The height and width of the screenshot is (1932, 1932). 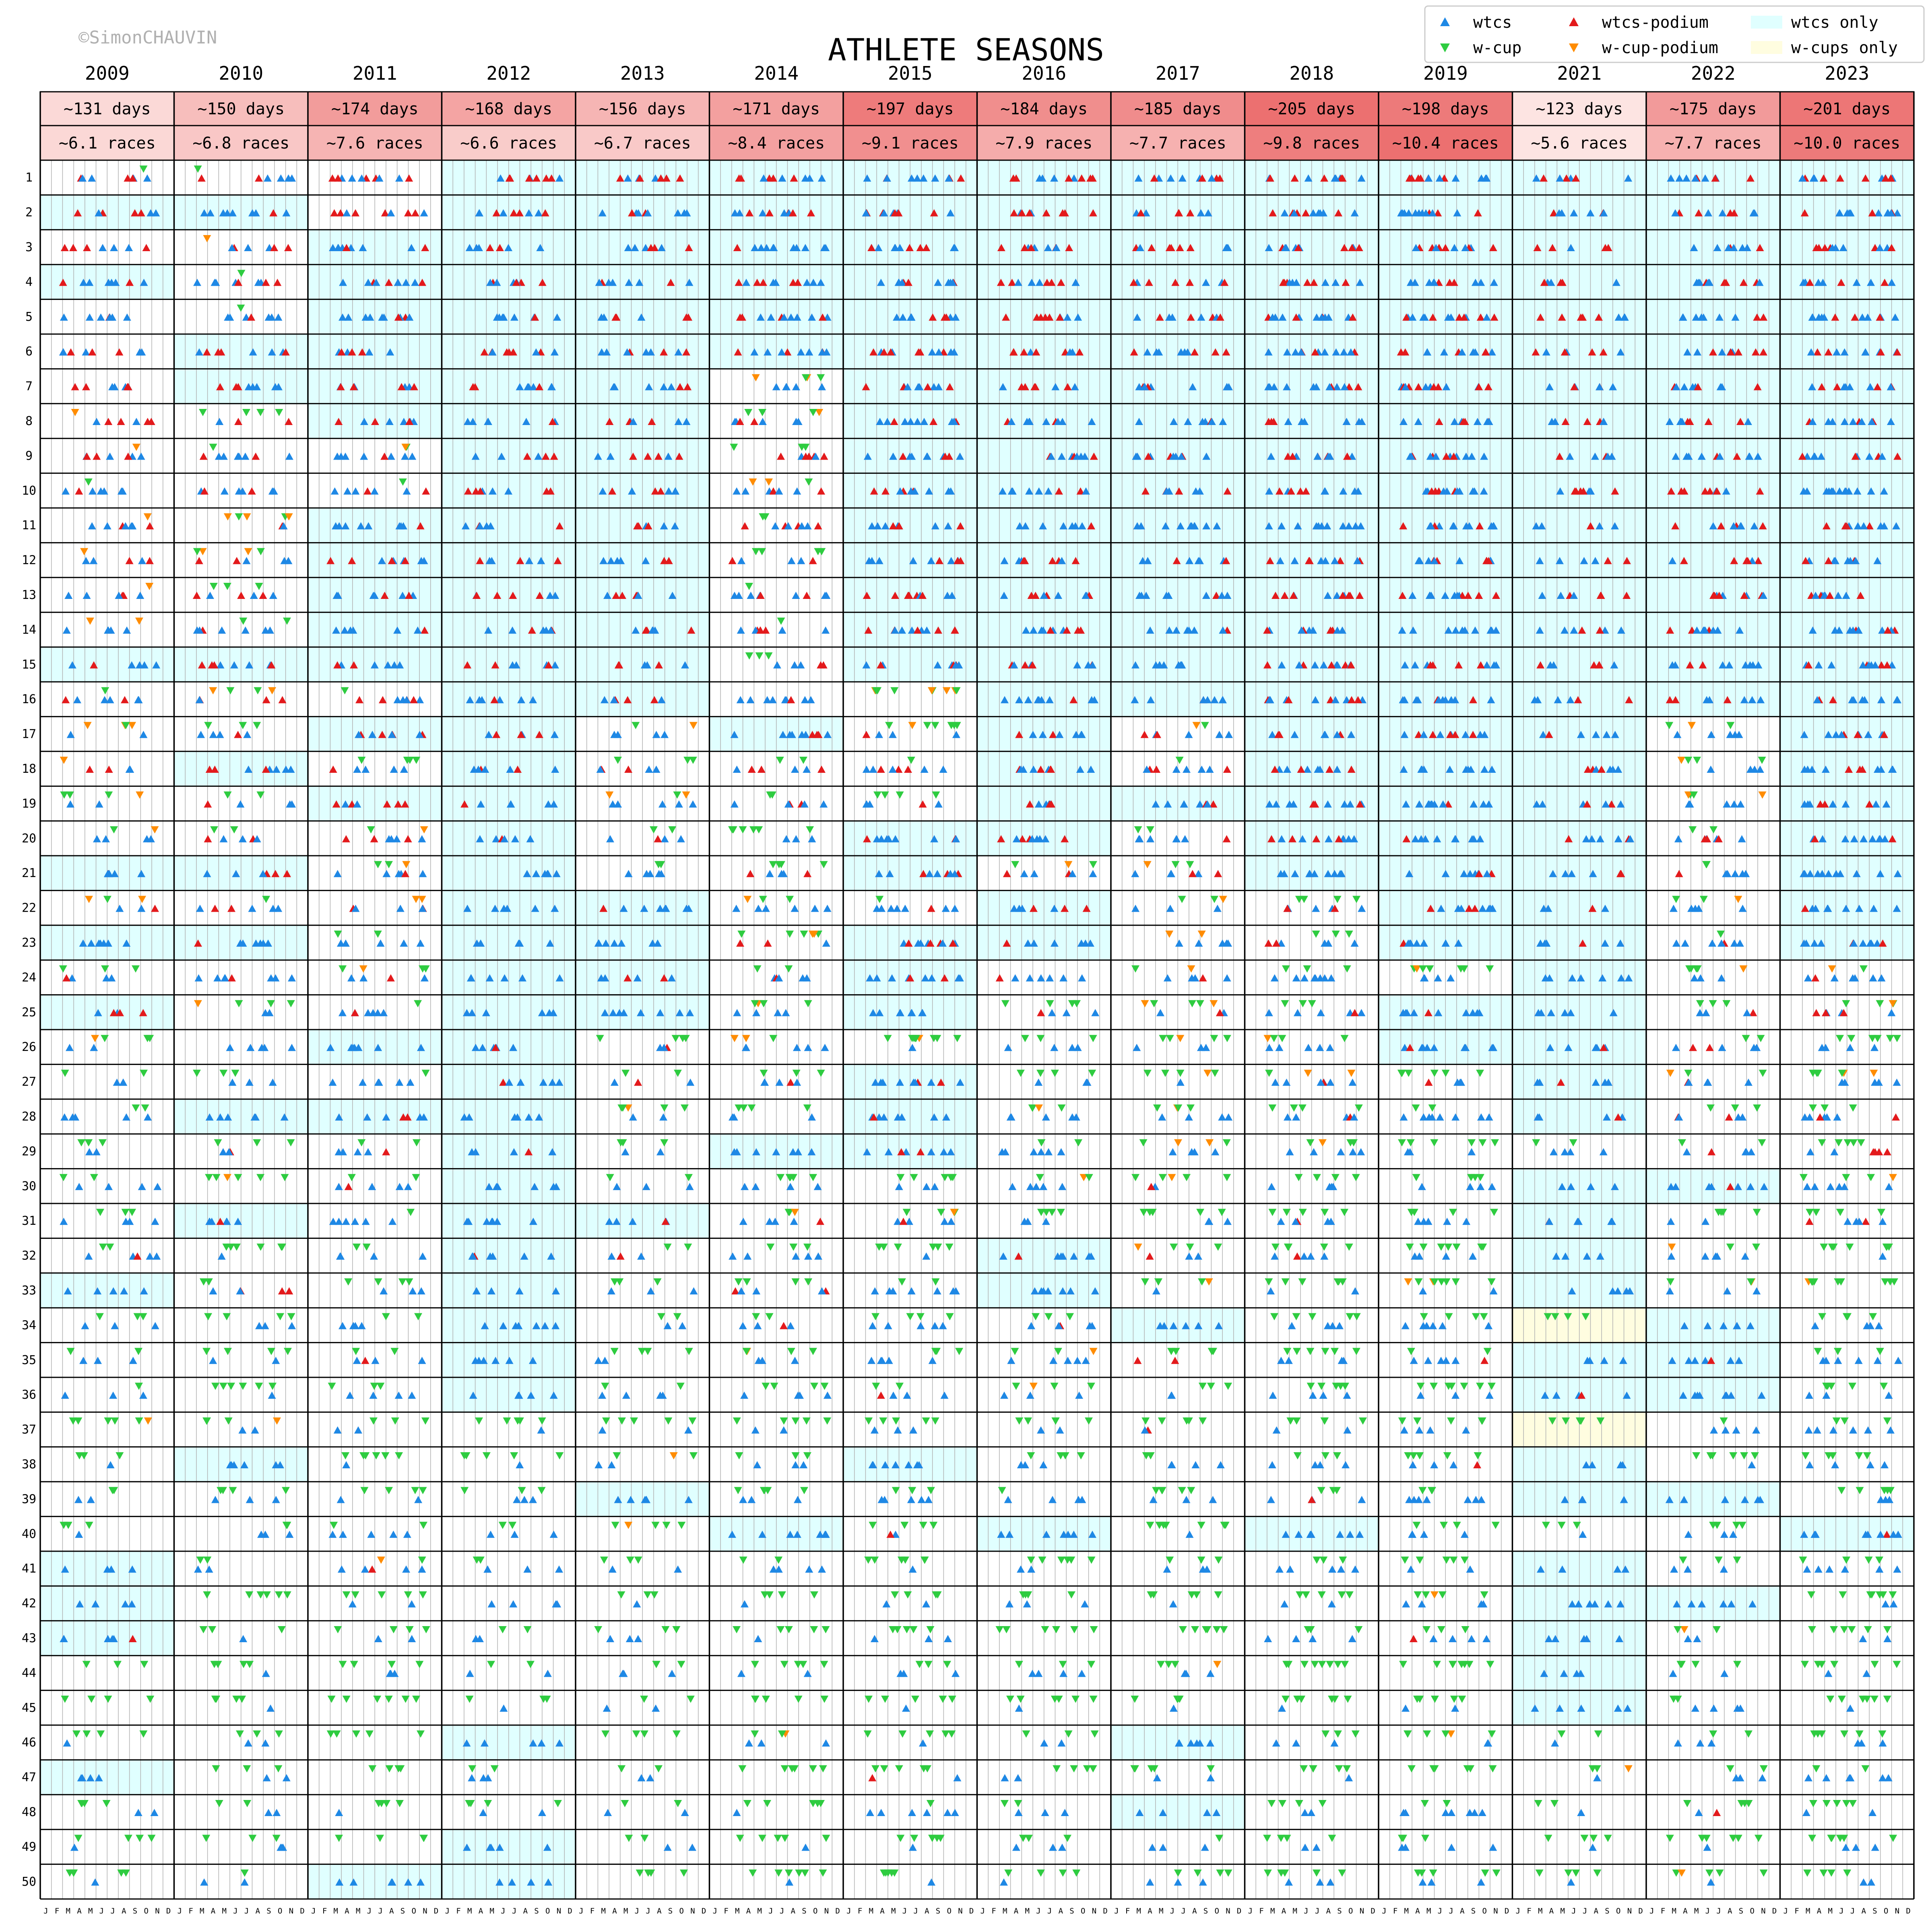 What do you see at coordinates (815, 1911) in the screenshot?
I see `month-label: O` at bounding box center [815, 1911].